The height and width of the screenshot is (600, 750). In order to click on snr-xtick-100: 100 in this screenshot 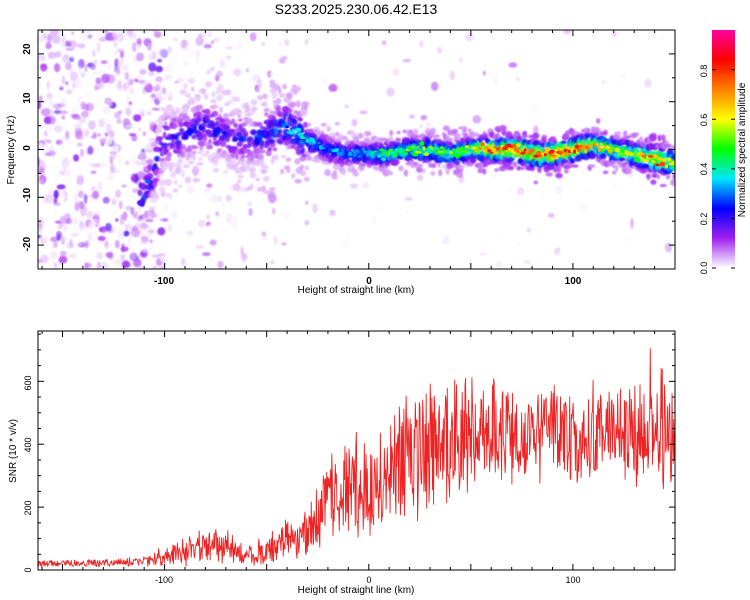, I will do `click(572, 580)`.